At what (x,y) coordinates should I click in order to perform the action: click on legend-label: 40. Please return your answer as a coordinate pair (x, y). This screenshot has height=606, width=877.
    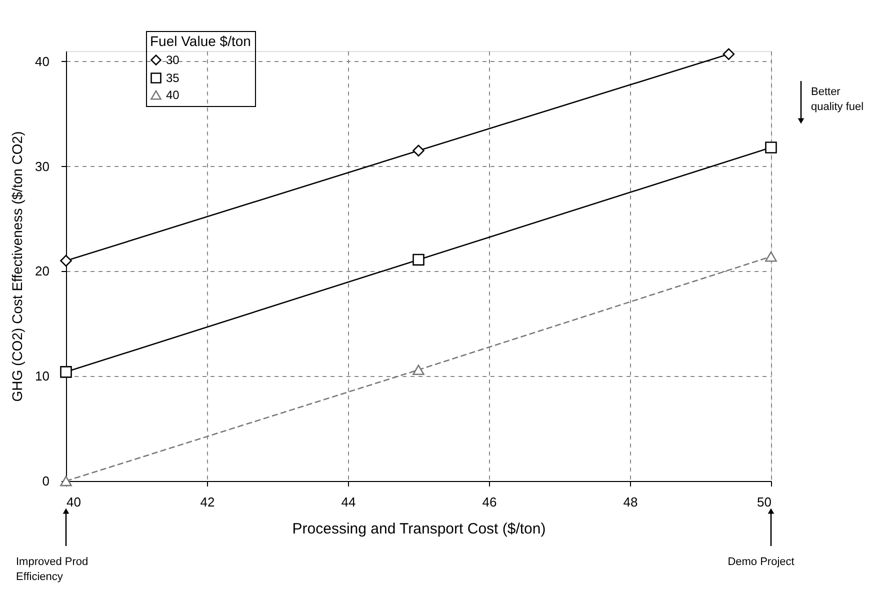
    Looking at the image, I should click on (173, 95).